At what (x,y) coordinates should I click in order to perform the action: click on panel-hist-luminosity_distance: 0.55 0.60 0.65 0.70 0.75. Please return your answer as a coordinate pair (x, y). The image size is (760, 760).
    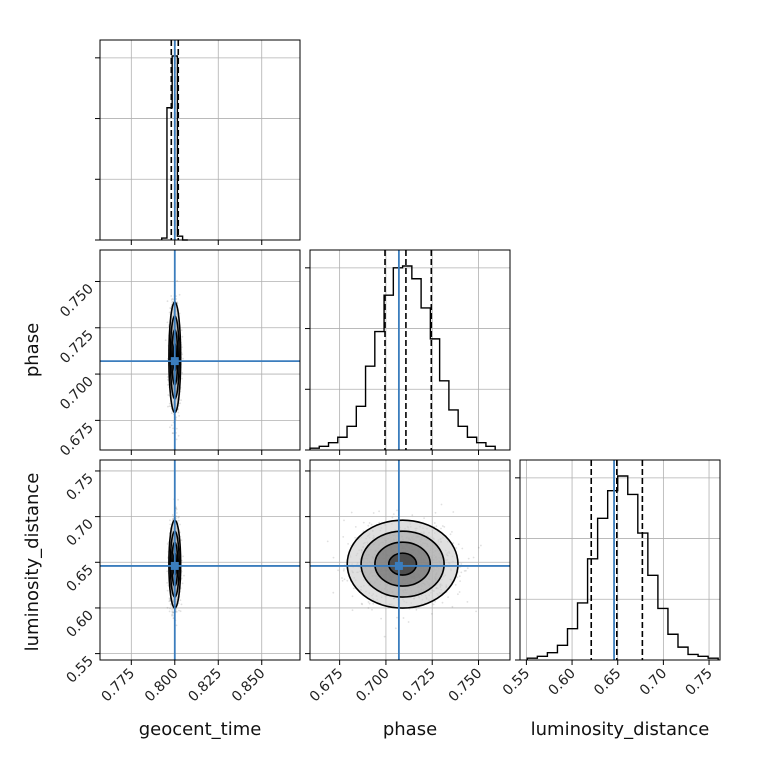
    Looking at the image, I should click on (610, 579).